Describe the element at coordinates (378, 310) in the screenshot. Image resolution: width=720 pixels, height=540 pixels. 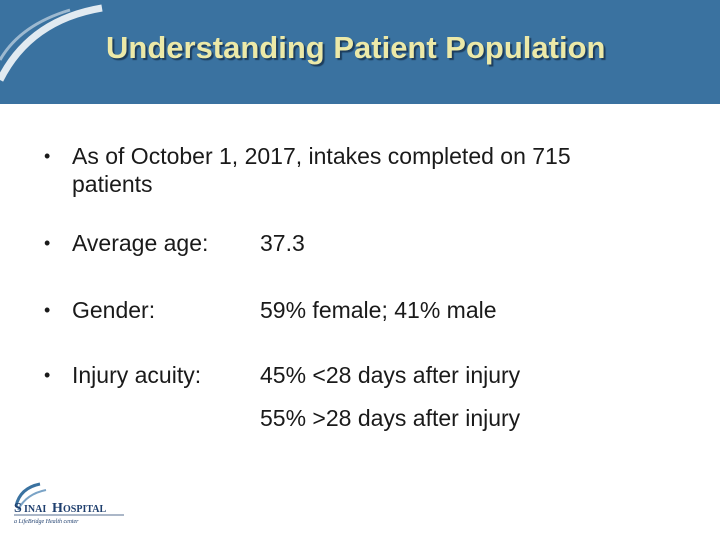
I see `bullet-value: 59% female; 41% male` at that location.